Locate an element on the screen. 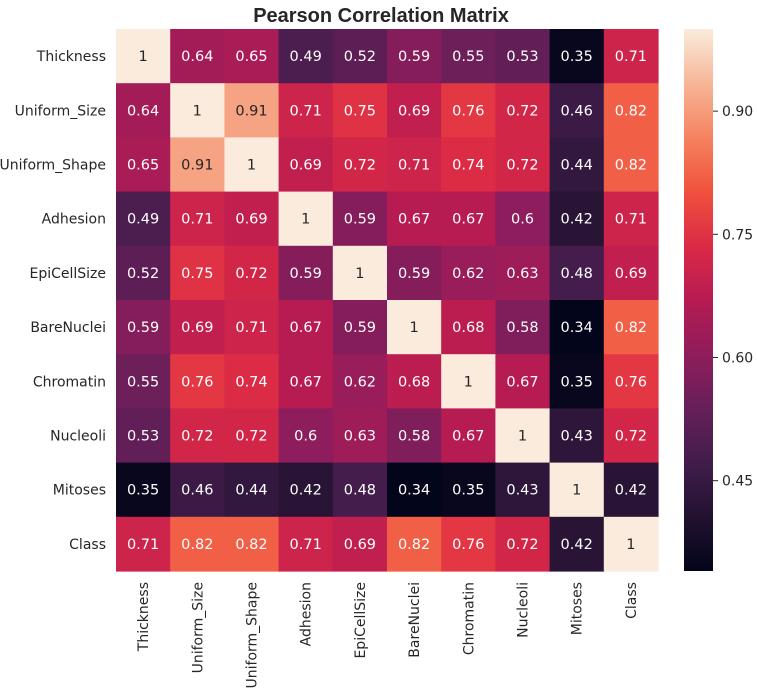 Image resolution: width=757 pixels, height=688 pixels. cell-value-label: 0.74 is located at coordinates (468, 166).